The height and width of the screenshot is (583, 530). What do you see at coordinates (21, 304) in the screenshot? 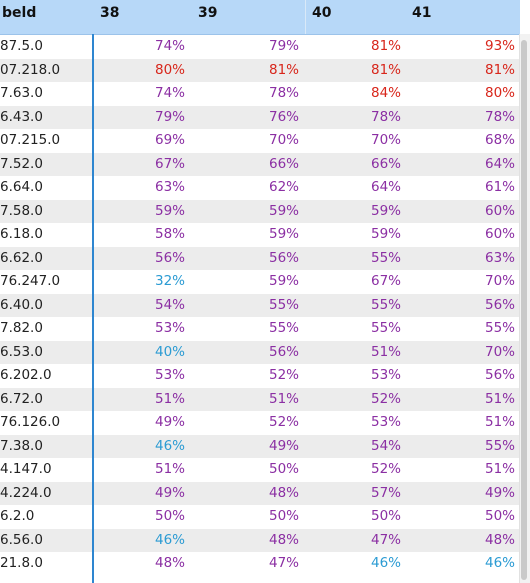
I see `row-label: 6.40.0` at bounding box center [21, 304].